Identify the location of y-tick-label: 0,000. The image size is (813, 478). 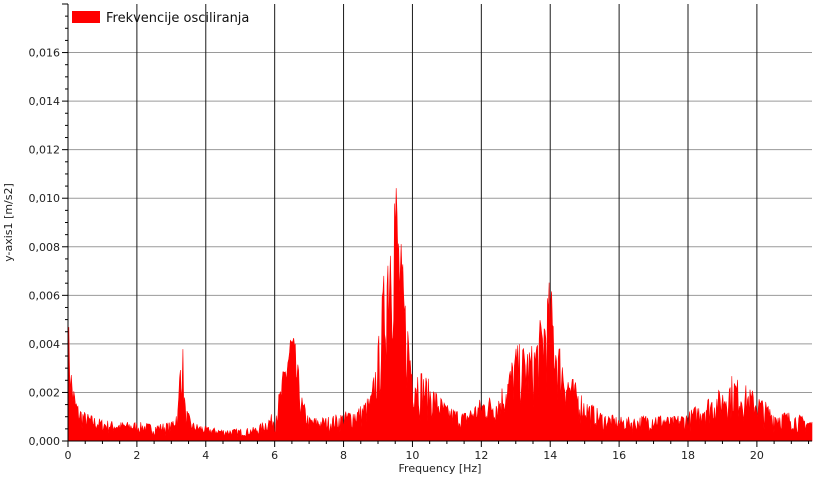
(45, 441).